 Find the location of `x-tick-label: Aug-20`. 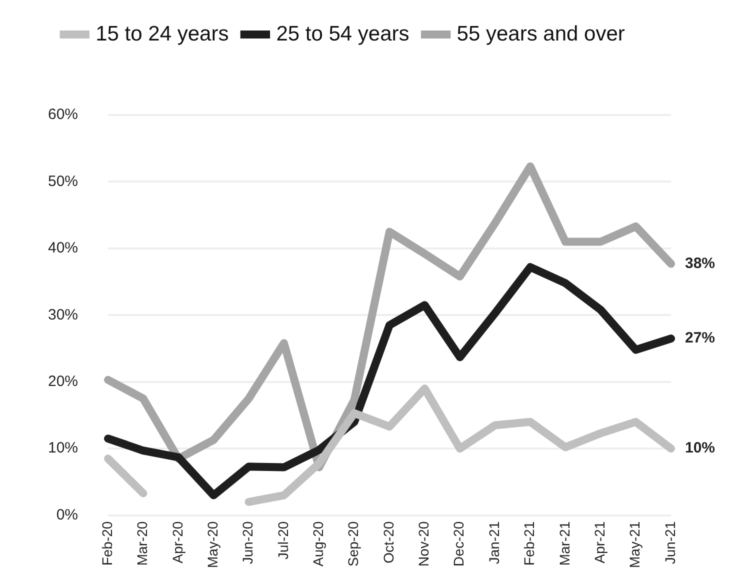

x-tick-label: Aug-20 is located at coordinates (318, 543).